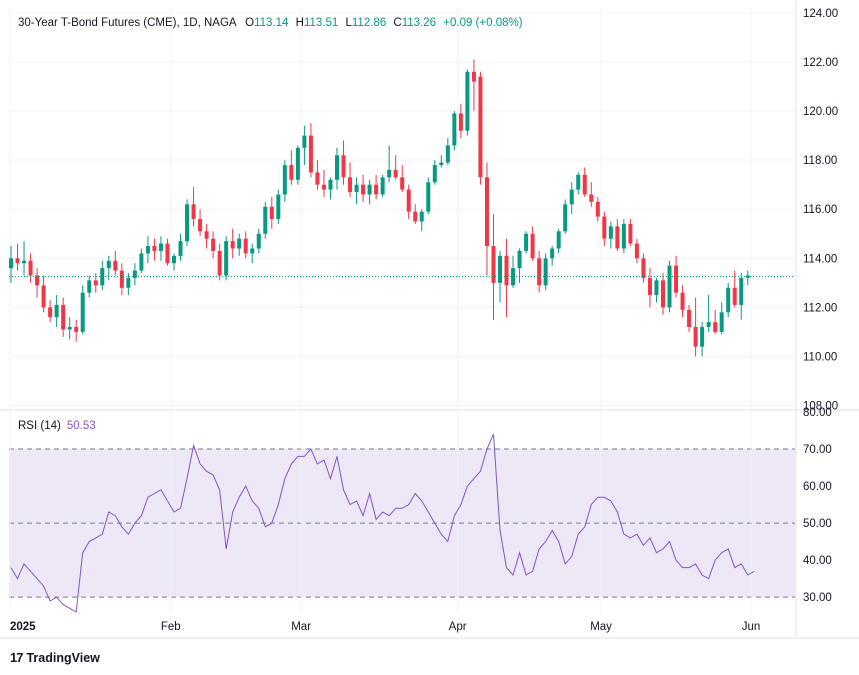 The height and width of the screenshot is (675, 859). What do you see at coordinates (817, 505) in the screenshot?
I see `rsi-axis: 30.00 40.00 50.00 60.00 70.00 80.00` at bounding box center [817, 505].